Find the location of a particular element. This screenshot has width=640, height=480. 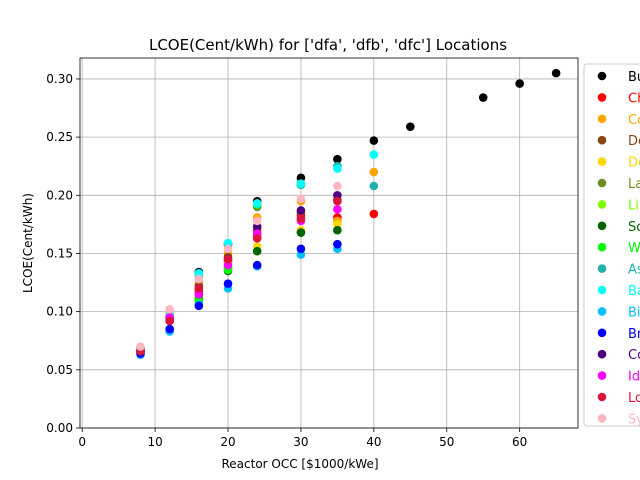

x-axis-ticks: 0 10 20 30 40 50 60 is located at coordinates (302, 438).